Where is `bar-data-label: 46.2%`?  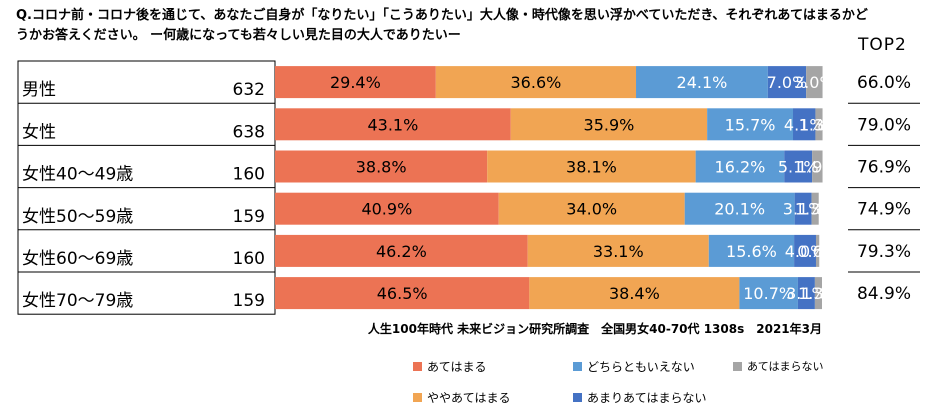
bar-data-label: 46.2% is located at coordinates (401, 251).